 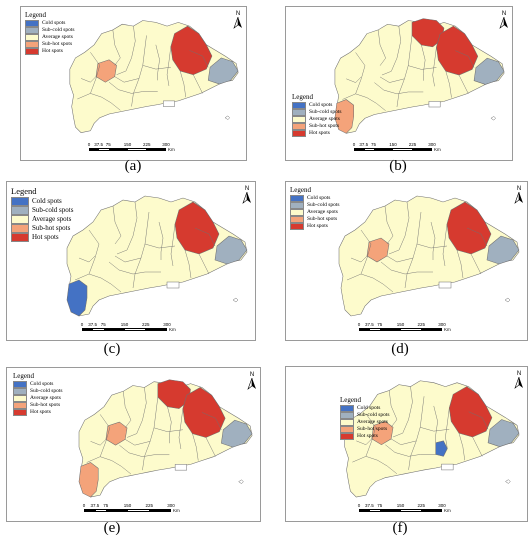 I want to click on panel-caption: (d), so click(x=400, y=349).